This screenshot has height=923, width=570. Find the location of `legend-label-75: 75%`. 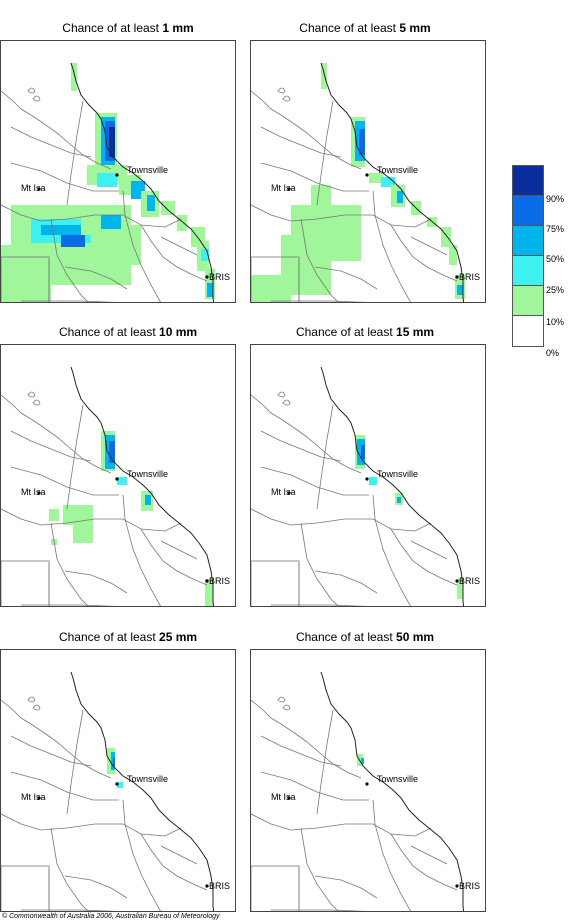

legend-label-75: 75% is located at coordinates (555, 229).